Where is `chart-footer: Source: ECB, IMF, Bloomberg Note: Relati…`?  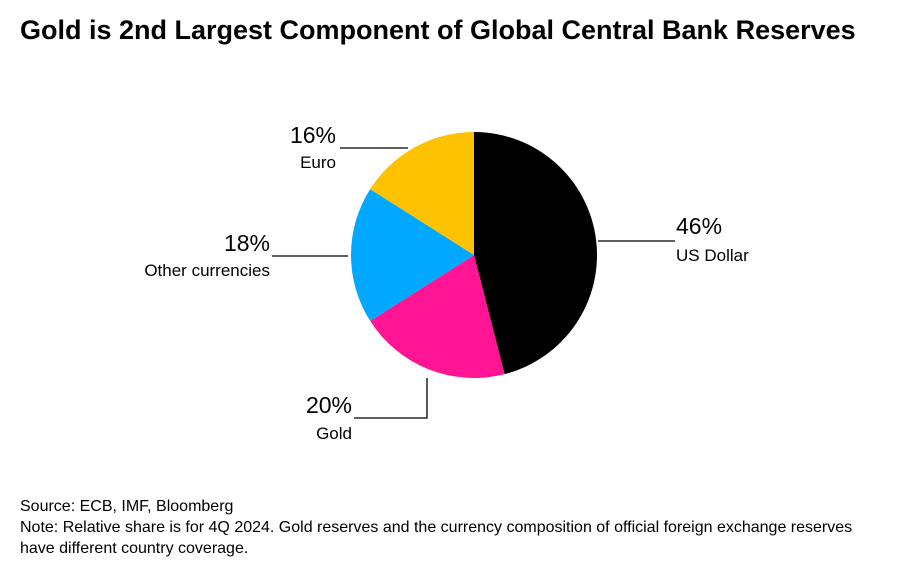
chart-footer: Source: ECB, IMF, Bloomberg Note: Relati… is located at coordinates (450, 527).